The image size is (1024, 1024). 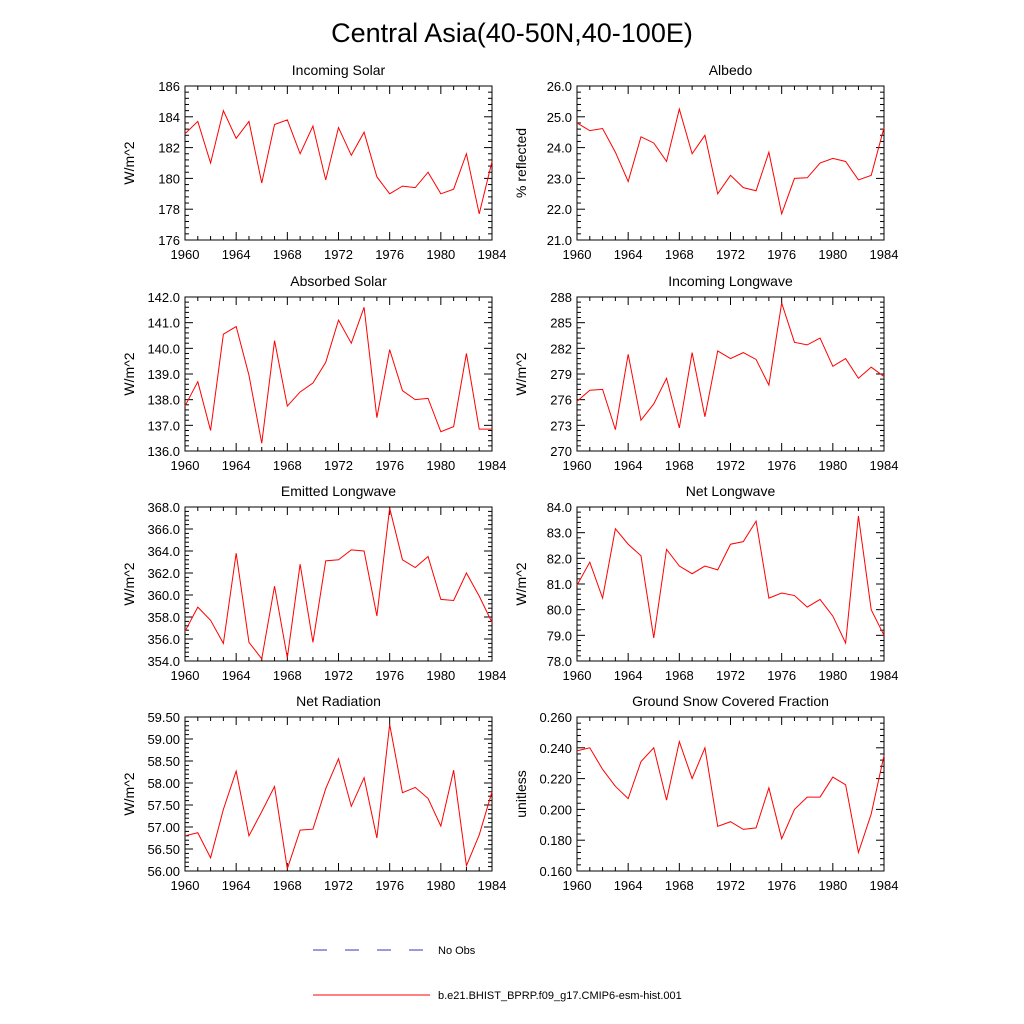 I want to click on y-tick-label: 366.0, so click(x=163, y=529).